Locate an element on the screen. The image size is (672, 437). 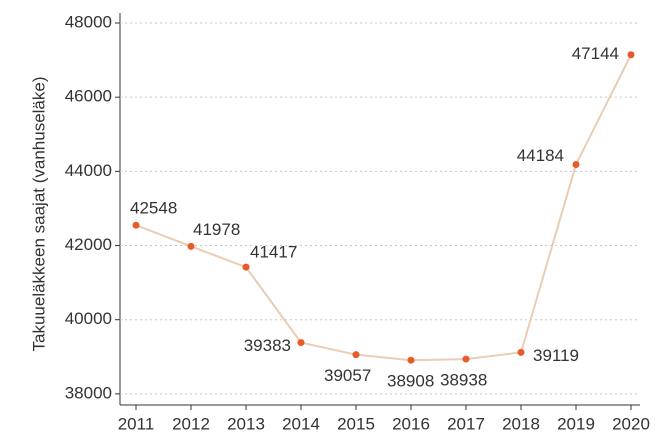
data-label: 44184 is located at coordinates (540, 155).